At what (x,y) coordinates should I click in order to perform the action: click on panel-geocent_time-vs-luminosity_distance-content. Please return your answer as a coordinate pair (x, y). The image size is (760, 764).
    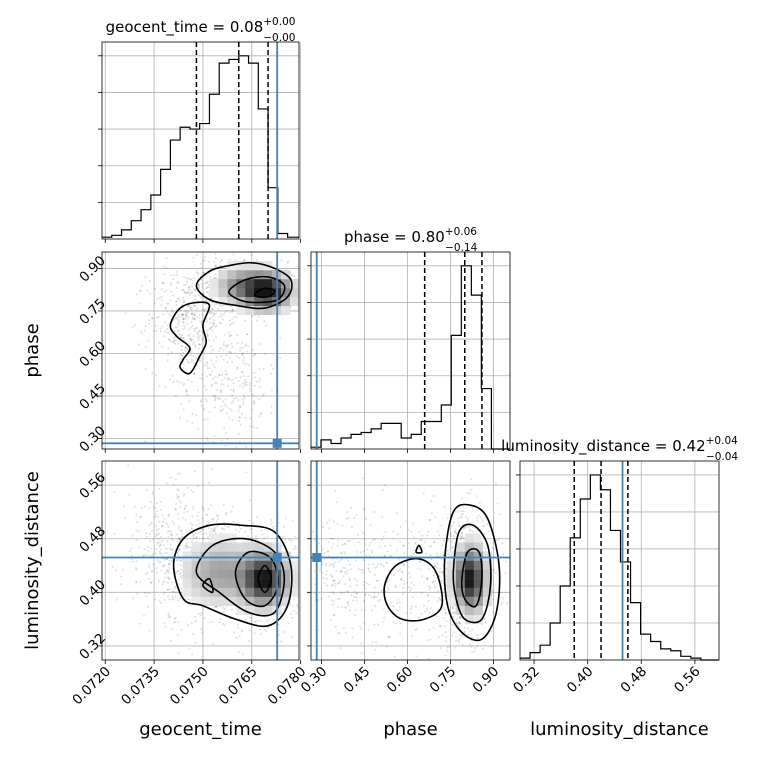
    Looking at the image, I should click on (206, 560).